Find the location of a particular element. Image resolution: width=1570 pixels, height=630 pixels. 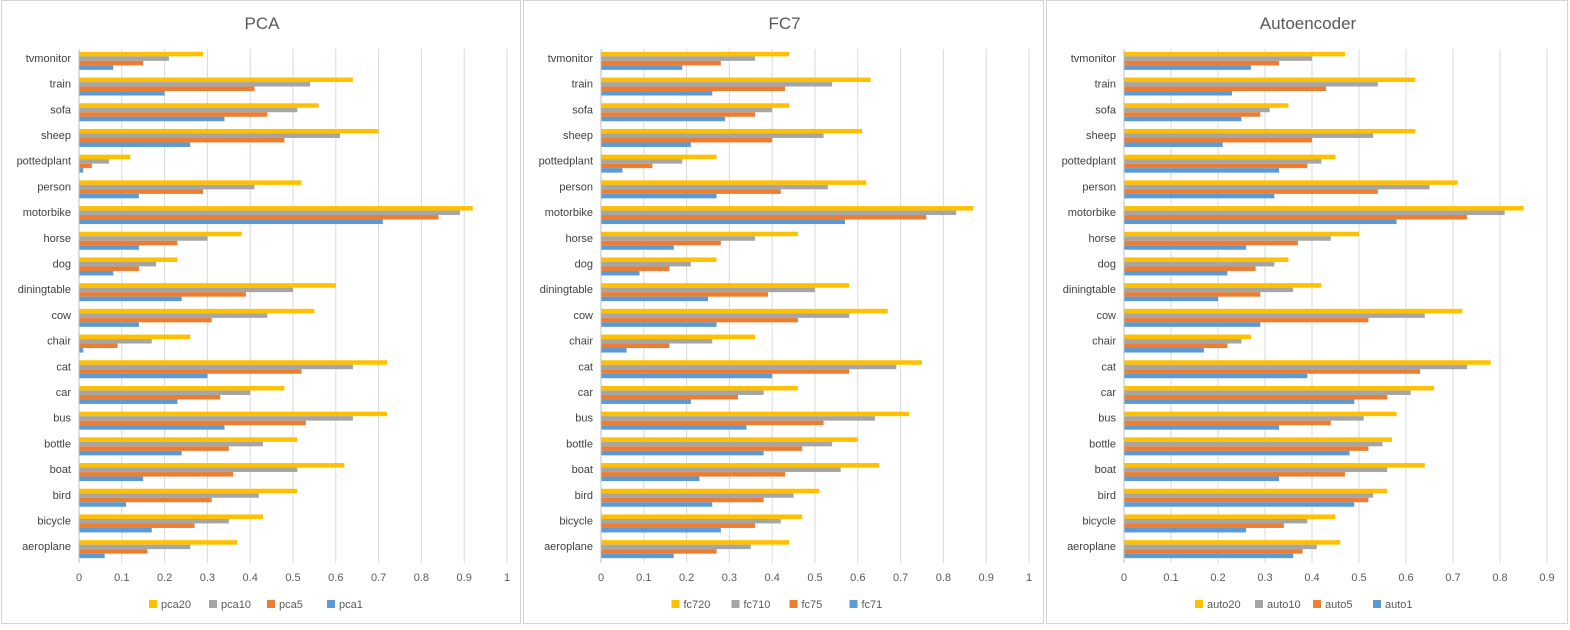

bar-pca10-horse is located at coordinates (143, 238).